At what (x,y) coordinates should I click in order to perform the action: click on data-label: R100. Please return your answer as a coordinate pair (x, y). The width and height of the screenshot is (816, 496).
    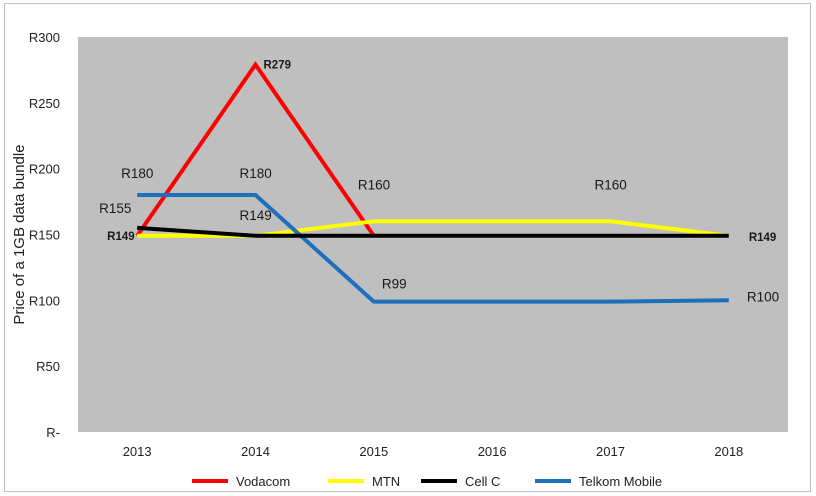
    Looking at the image, I should click on (763, 296).